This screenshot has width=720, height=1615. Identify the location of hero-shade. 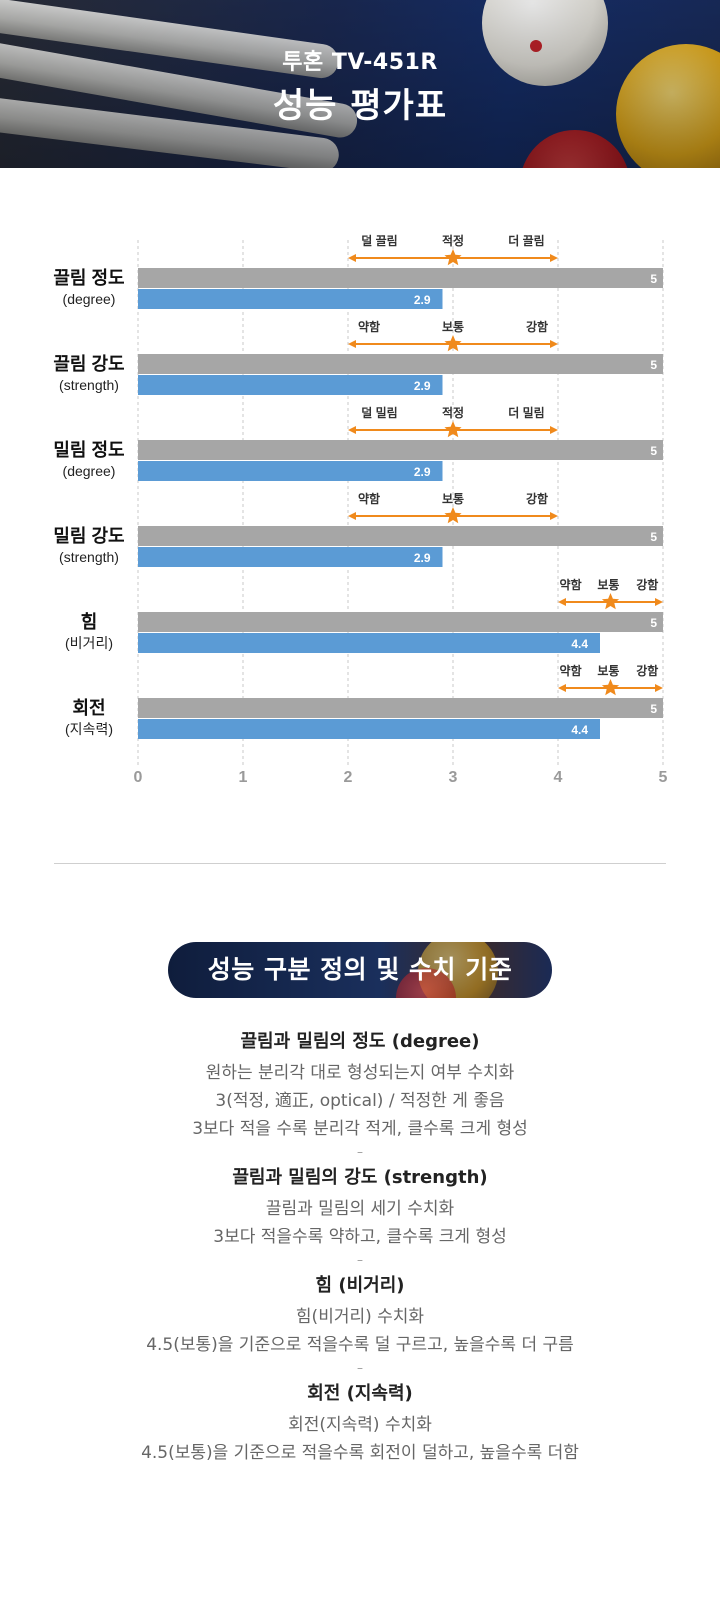
(360, 84).